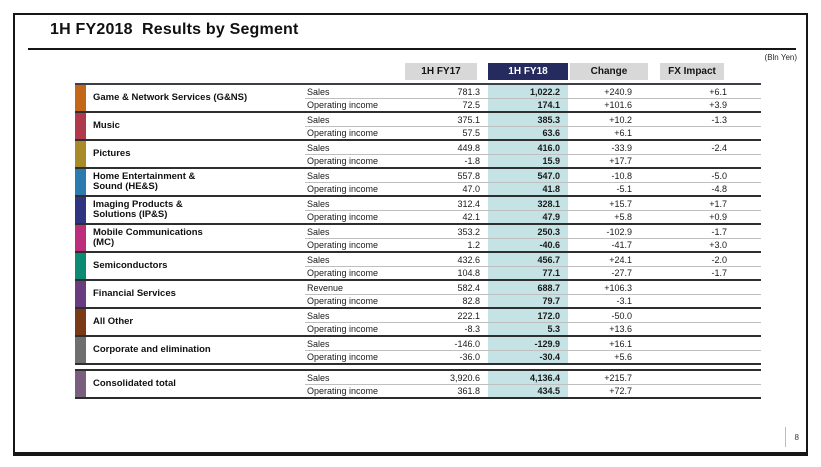 This screenshot has height=467, width=821. What do you see at coordinates (528, 377) in the screenshot?
I see `value-fy18: 4,136.4` at bounding box center [528, 377].